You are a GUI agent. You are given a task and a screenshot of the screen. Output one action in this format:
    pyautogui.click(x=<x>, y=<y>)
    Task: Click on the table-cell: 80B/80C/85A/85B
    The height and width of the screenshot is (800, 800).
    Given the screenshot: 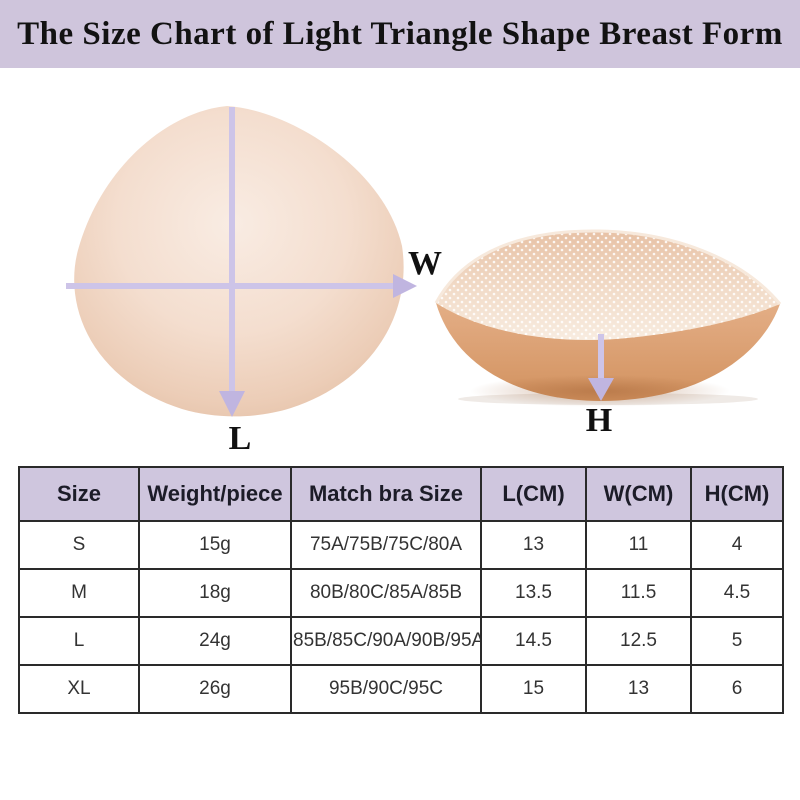 What is the action you would take?
    pyautogui.click(x=386, y=593)
    